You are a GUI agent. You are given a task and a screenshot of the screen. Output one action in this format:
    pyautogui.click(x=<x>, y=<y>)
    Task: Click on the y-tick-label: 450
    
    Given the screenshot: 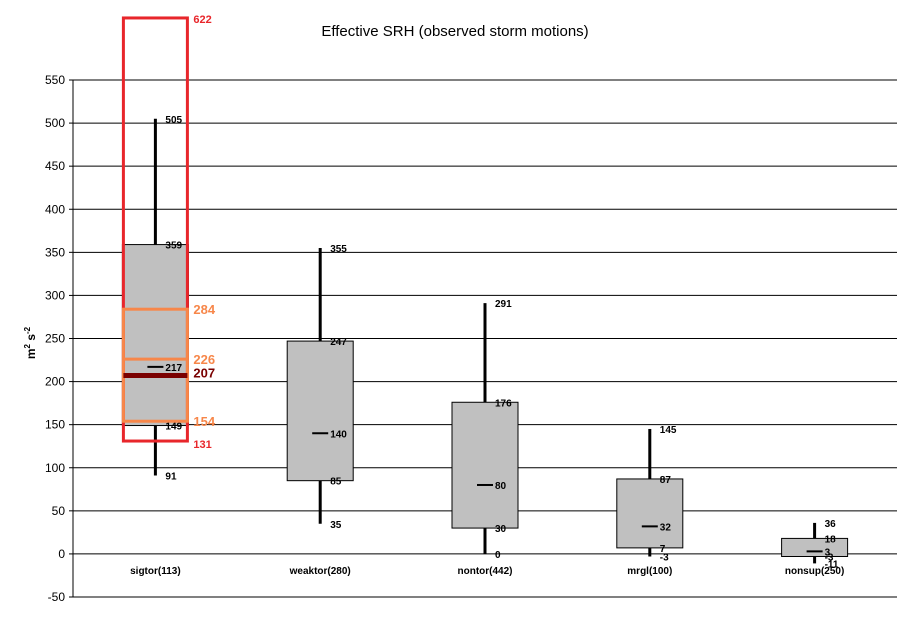 What is the action you would take?
    pyautogui.click(x=55, y=166)
    